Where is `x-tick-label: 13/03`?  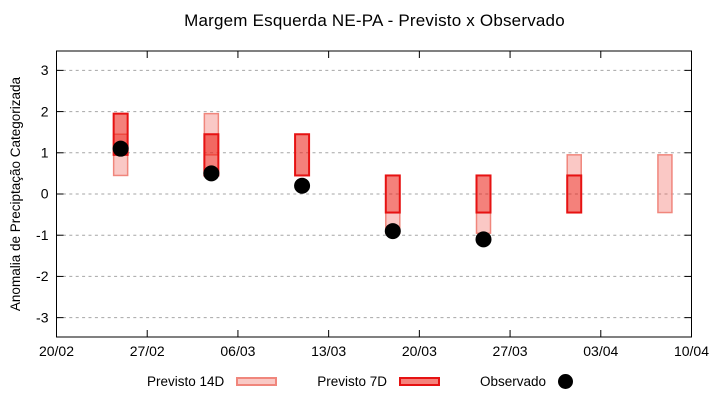
x-tick-label: 13/03 is located at coordinates (328, 351).